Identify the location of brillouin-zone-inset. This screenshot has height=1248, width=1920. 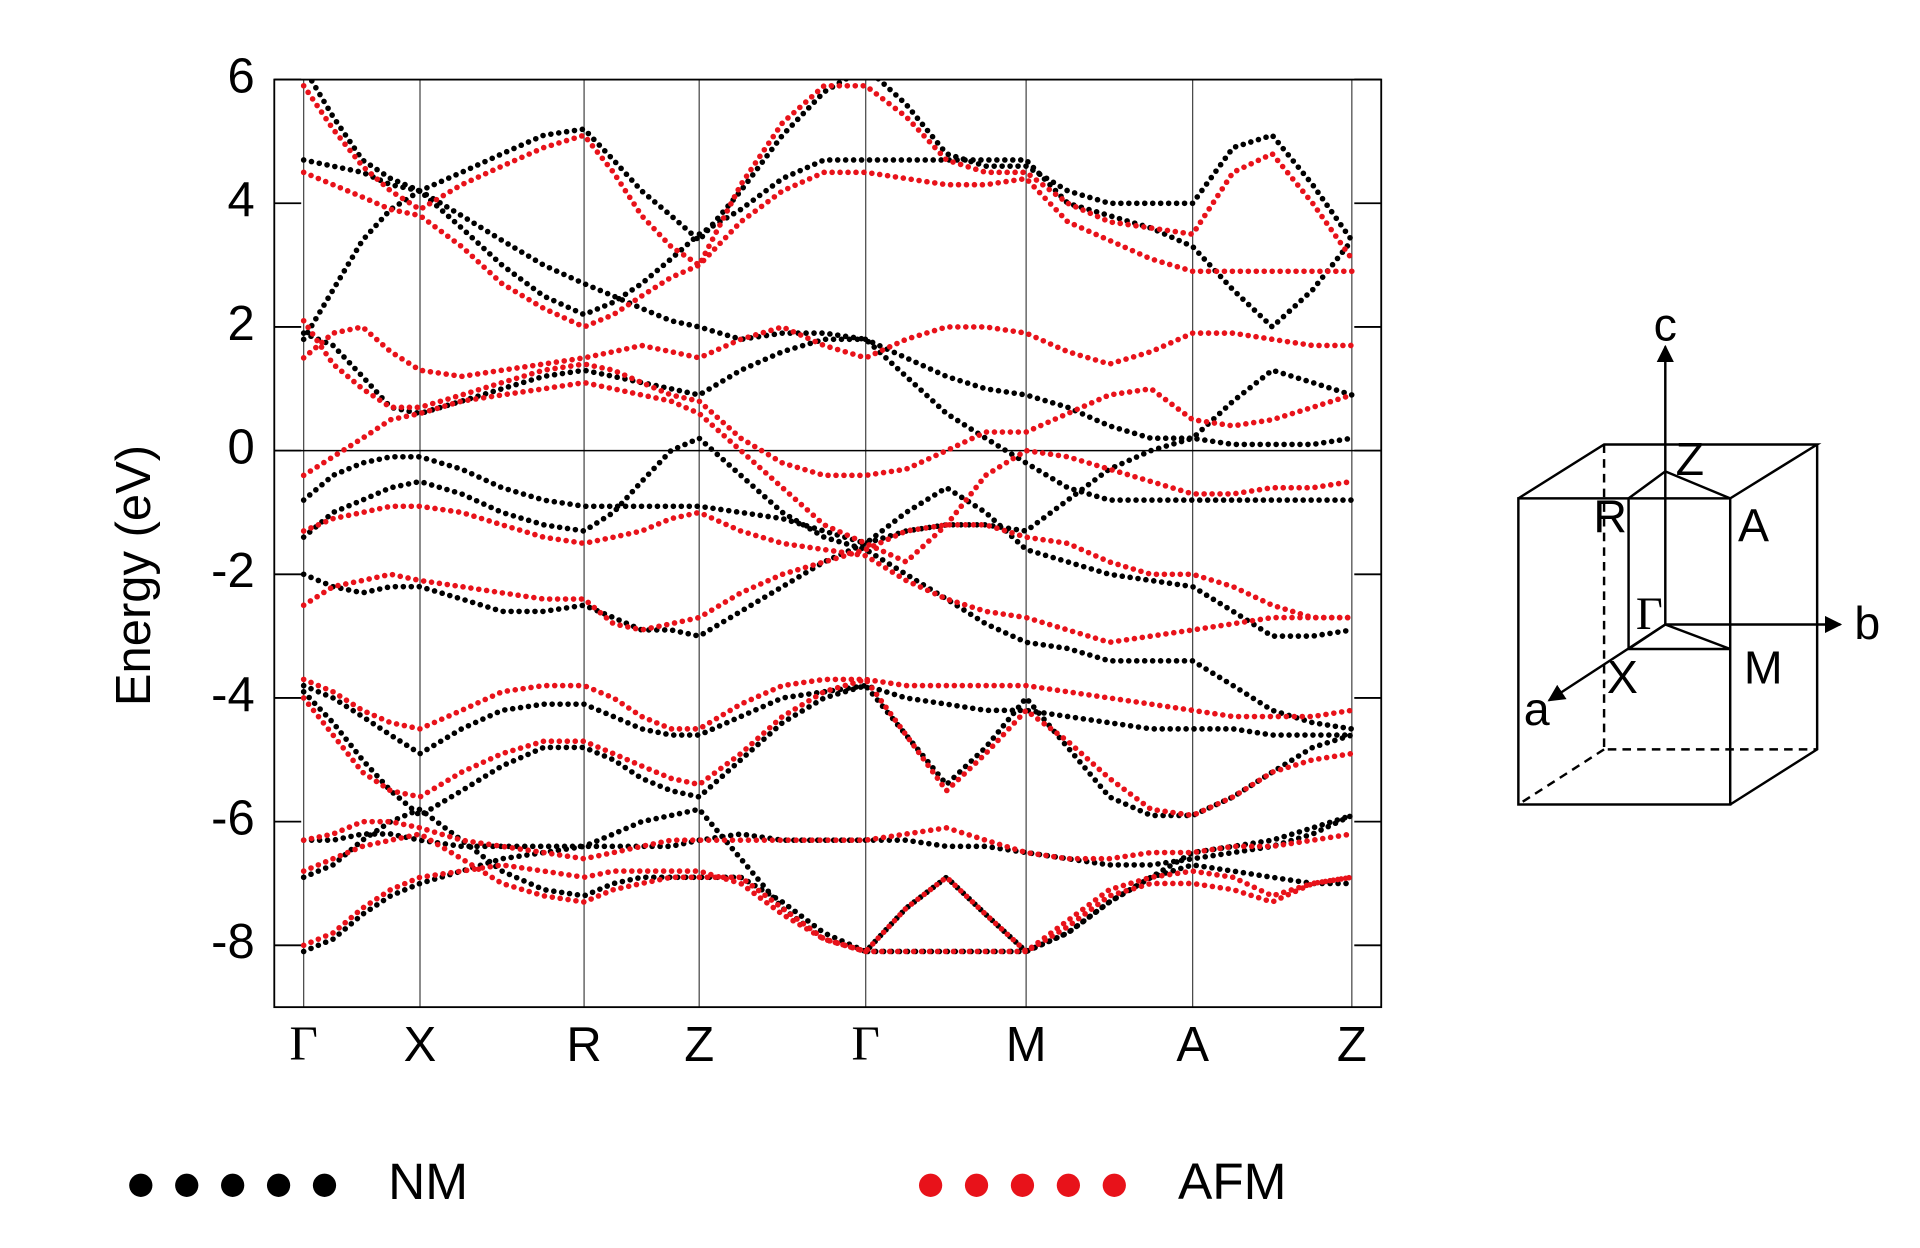
(1680, 575).